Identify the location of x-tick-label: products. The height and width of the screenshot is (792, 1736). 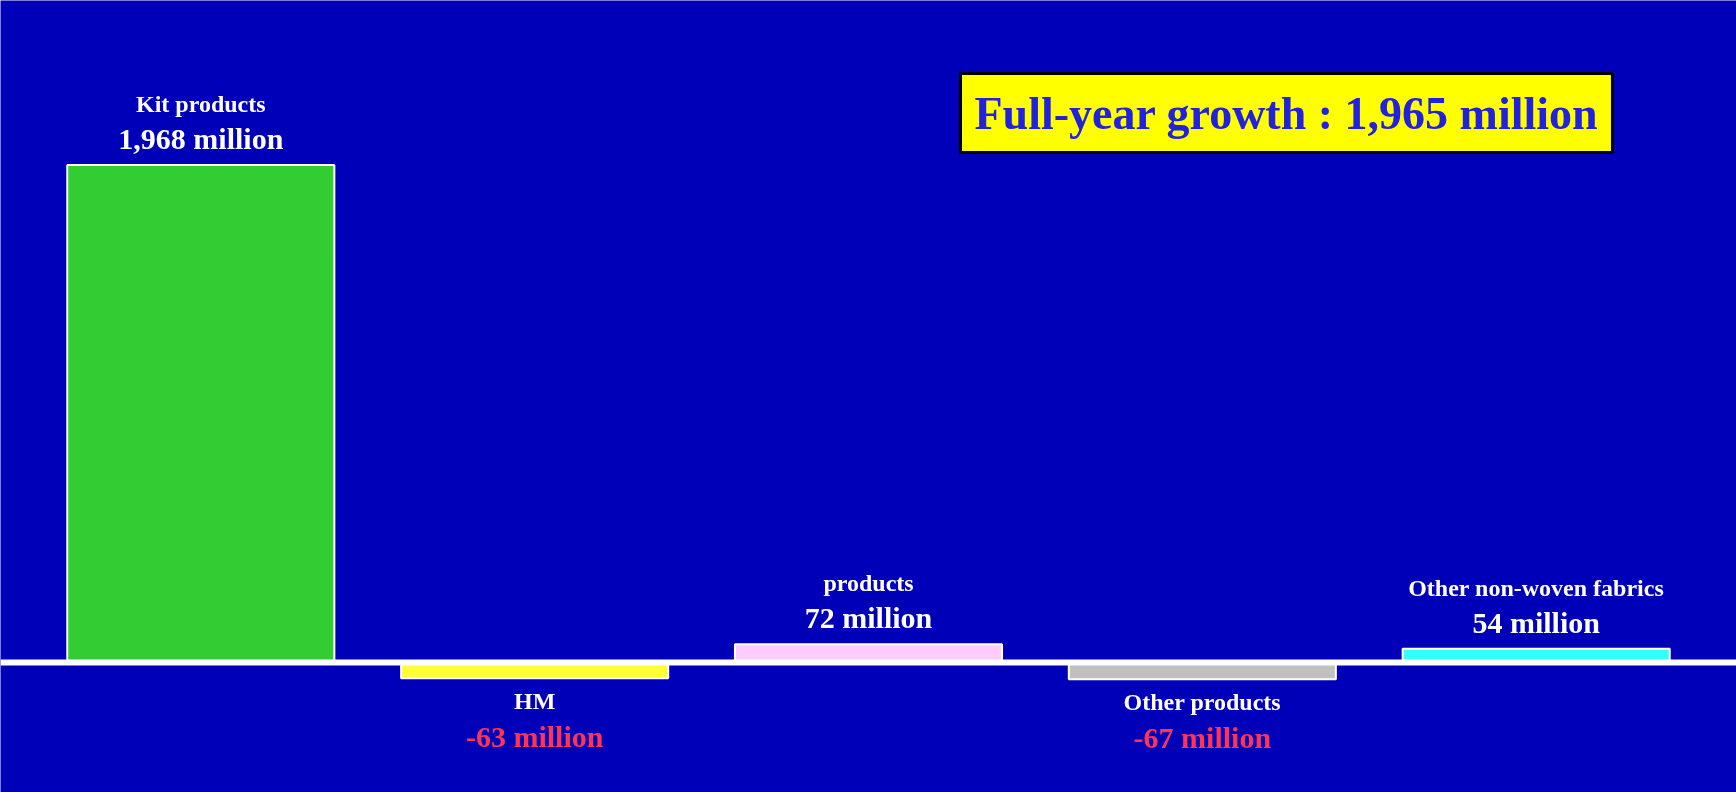
(868, 583).